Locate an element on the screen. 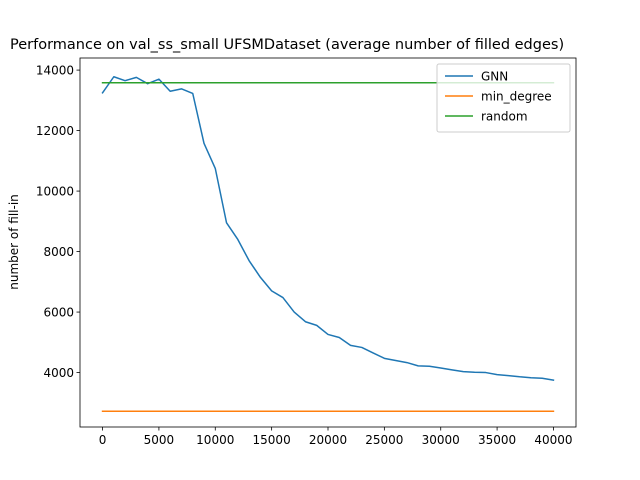 The height and width of the screenshot is (480, 640). x-tick-label: 5000 is located at coordinates (159, 440).